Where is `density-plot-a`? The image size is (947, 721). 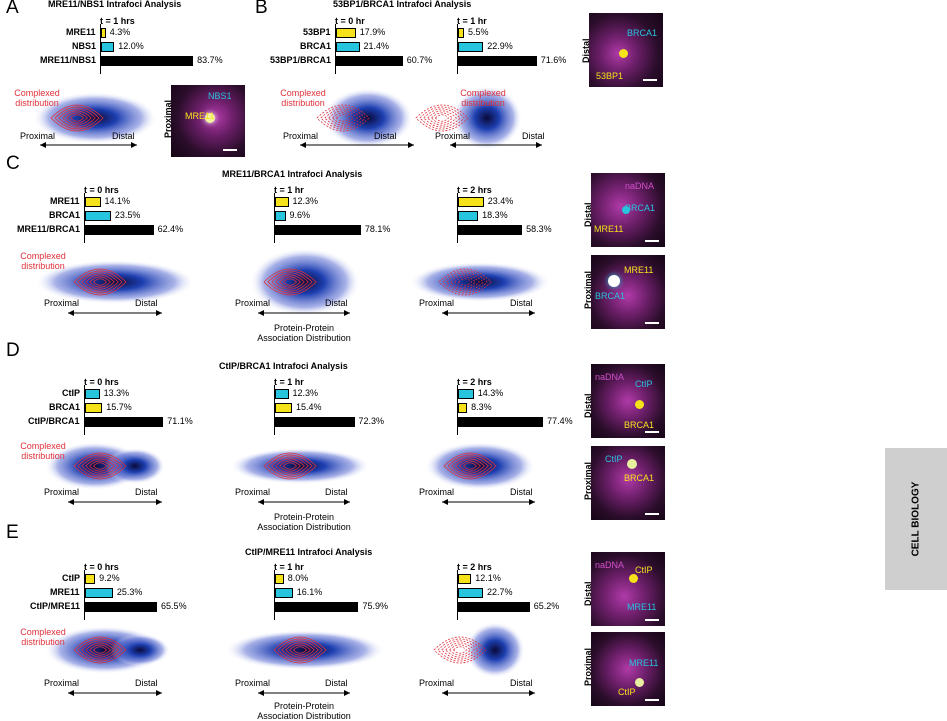 density-plot-a is located at coordinates (95, 118).